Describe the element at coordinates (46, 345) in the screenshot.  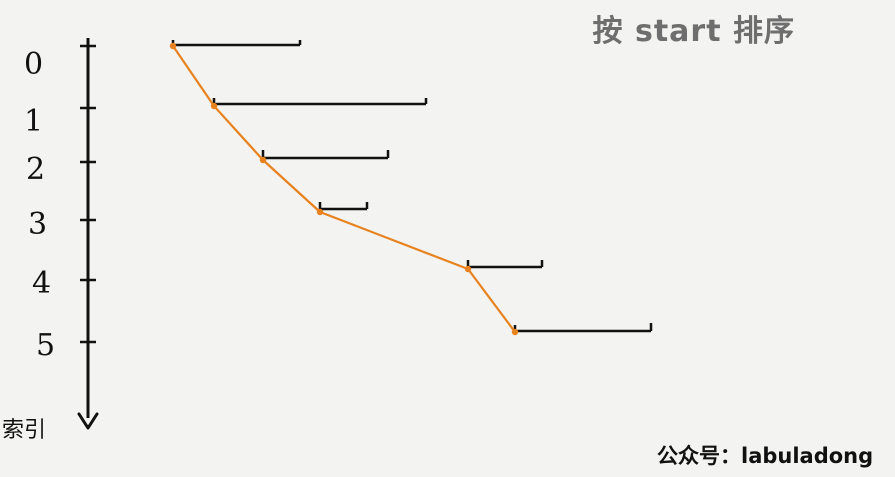
I see `index-label-5: 5` at that location.